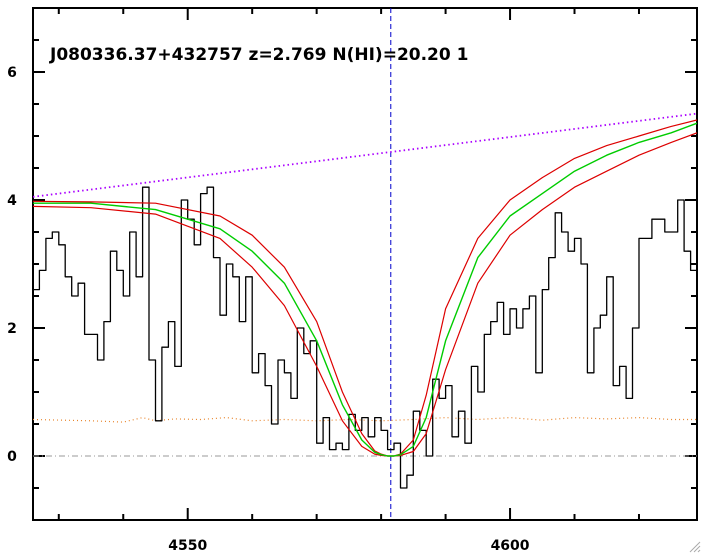  Describe the element at coordinates (12, 457) in the screenshot. I see `y-tick-label: 0` at that location.